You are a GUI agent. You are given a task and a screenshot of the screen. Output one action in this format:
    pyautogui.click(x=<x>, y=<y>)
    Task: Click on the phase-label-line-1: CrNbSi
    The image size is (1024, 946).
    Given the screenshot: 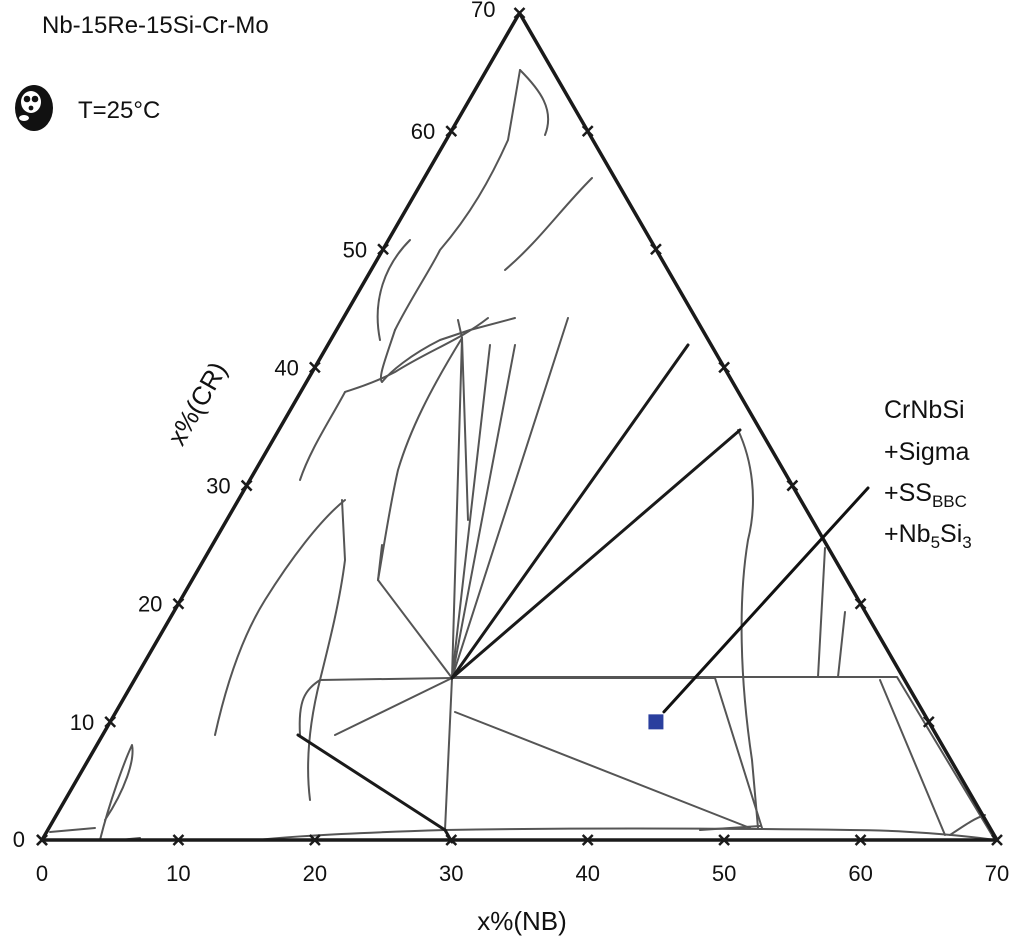 What is the action you would take?
    pyautogui.click(x=924, y=410)
    